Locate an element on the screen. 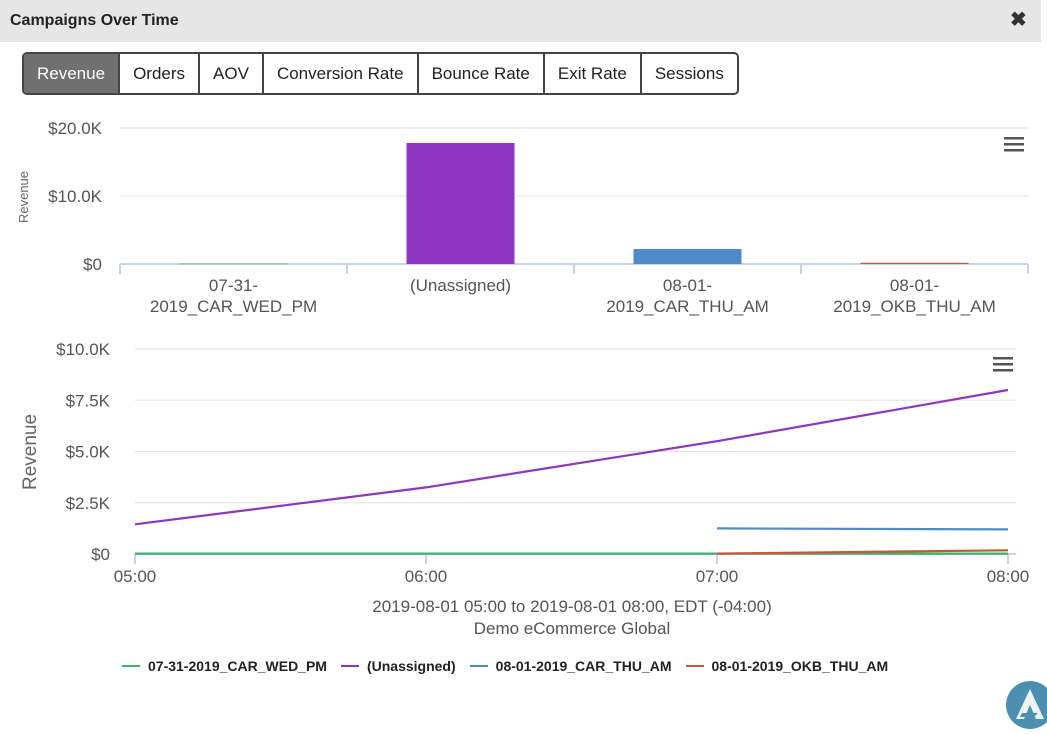 Image resolution: width=1047 pixels, height=734 pixels. line-chart-y-tick-label: $7.5K is located at coordinates (88, 400).